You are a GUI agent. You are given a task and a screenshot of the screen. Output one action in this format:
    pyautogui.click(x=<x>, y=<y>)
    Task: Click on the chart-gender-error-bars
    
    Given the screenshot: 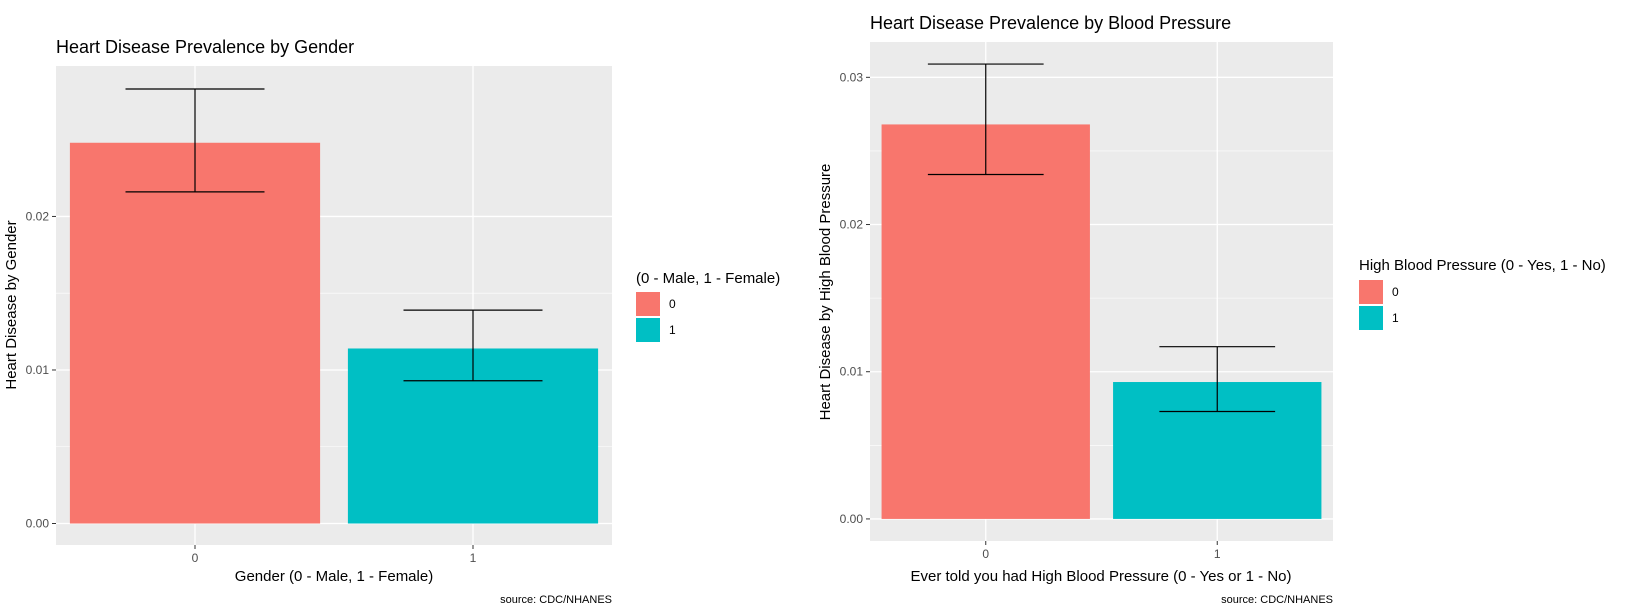 What is the action you would take?
    pyautogui.click(x=334, y=235)
    